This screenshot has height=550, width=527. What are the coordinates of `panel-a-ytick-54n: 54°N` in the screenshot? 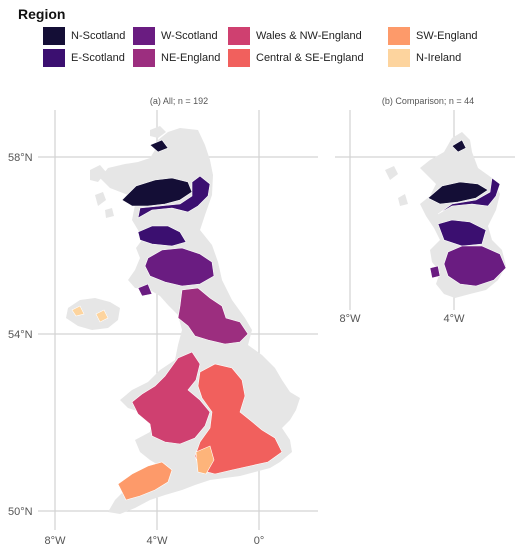 It's located at (20, 335).